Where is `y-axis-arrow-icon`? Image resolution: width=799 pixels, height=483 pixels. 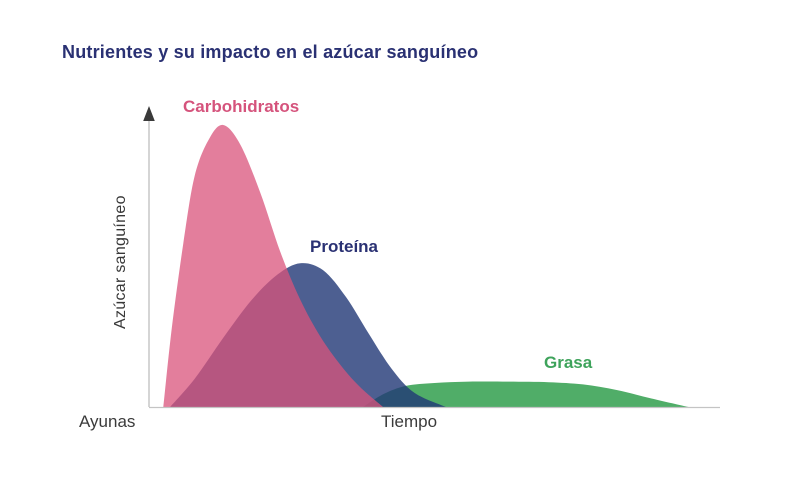
y-axis-arrow-icon is located at coordinates (149, 113).